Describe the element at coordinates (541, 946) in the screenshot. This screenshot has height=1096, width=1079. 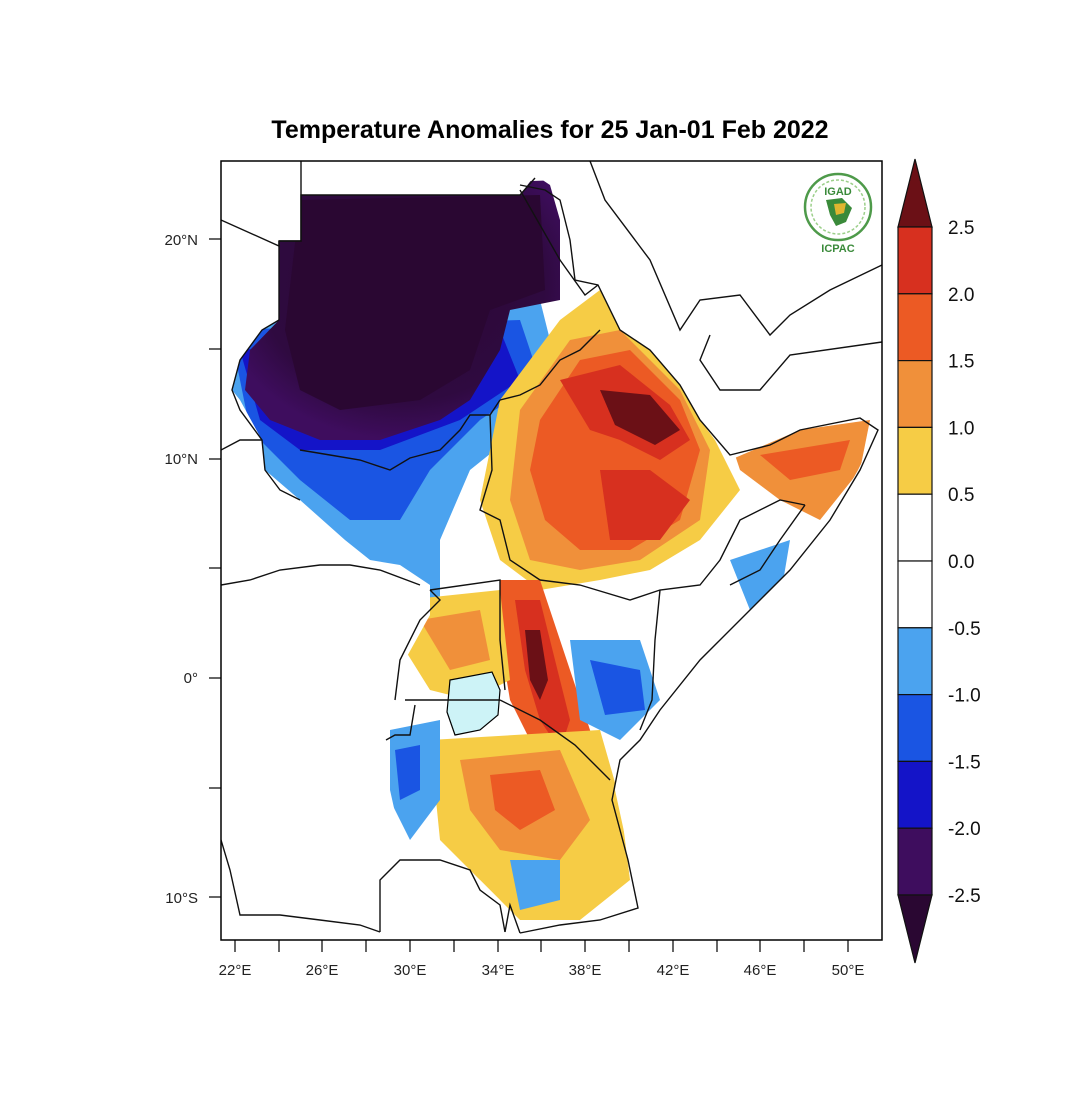
I see `lon-ticks` at that location.